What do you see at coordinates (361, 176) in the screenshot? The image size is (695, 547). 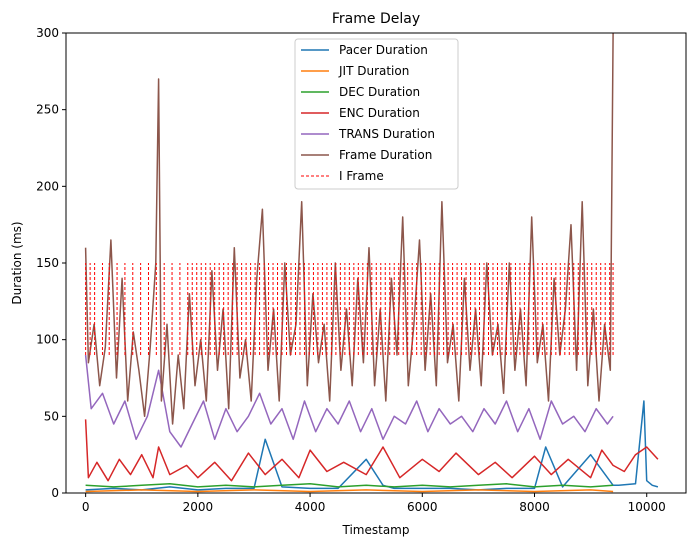 I see `legend-label: I Frame` at bounding box center [361, 176].